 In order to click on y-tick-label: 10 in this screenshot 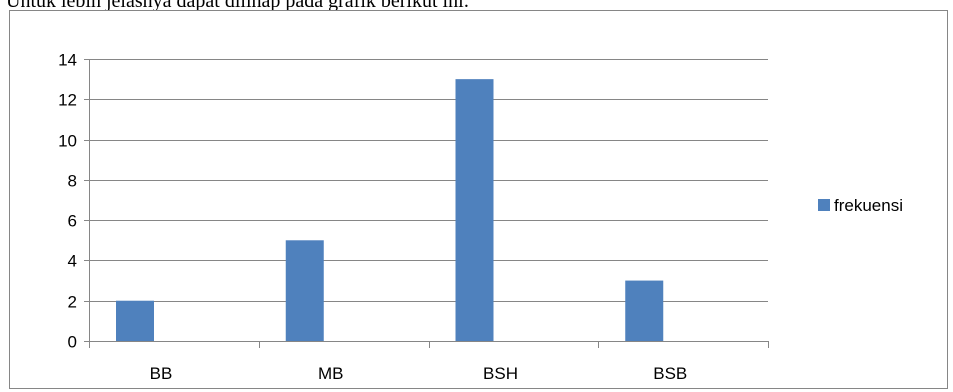, I will do `click(67, 141)`.